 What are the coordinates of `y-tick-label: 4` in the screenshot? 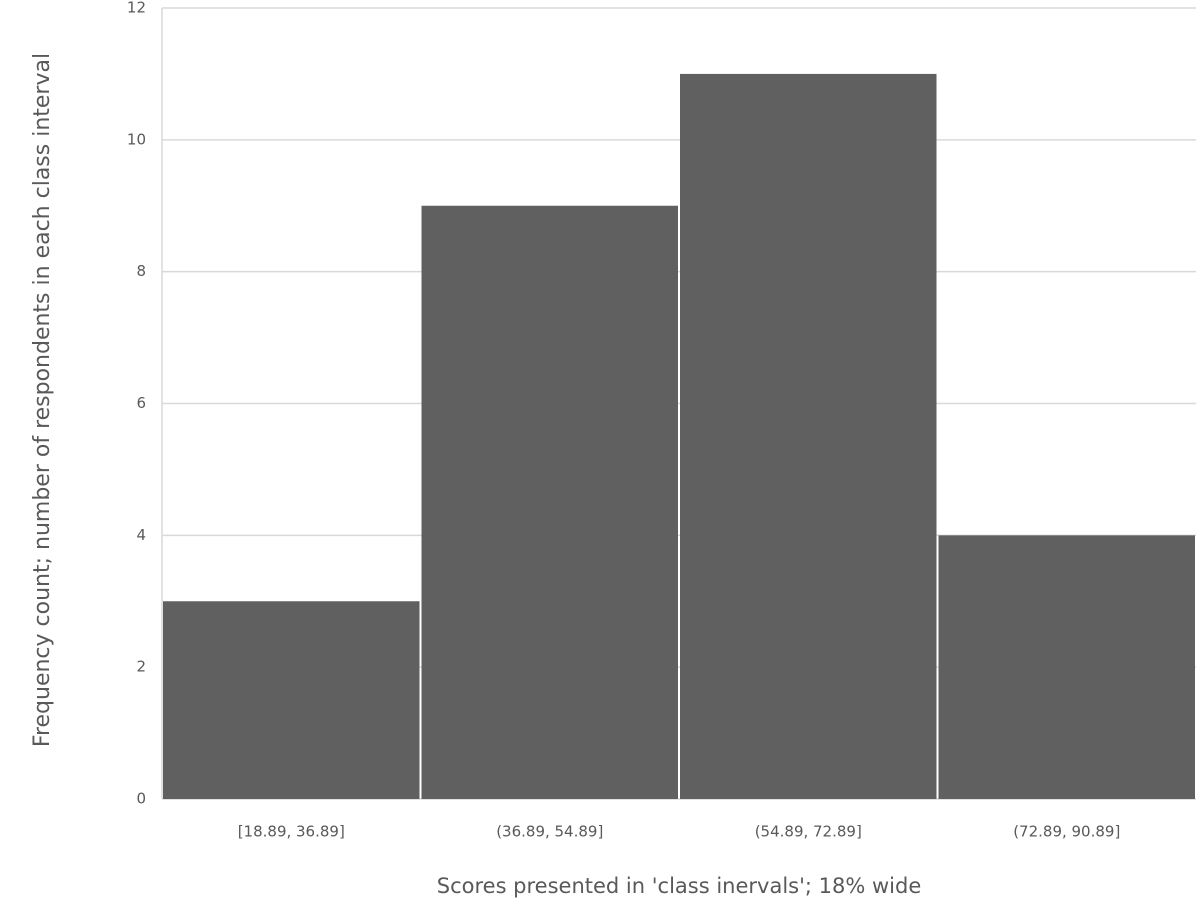 It's located at (141, 535).